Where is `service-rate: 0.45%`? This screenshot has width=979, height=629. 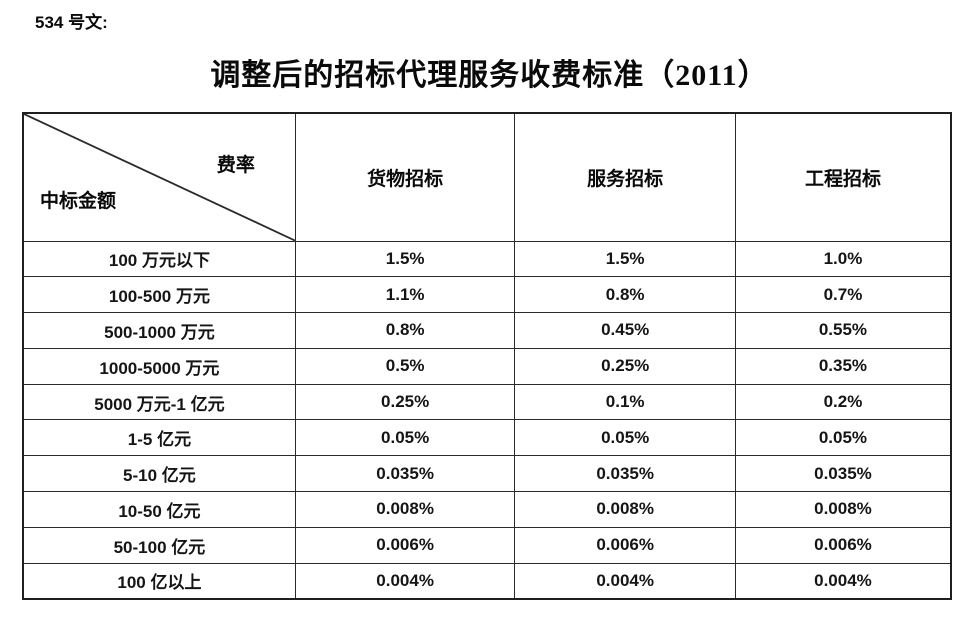
service-rate: 0.45% is located at coordinates (625, 330).